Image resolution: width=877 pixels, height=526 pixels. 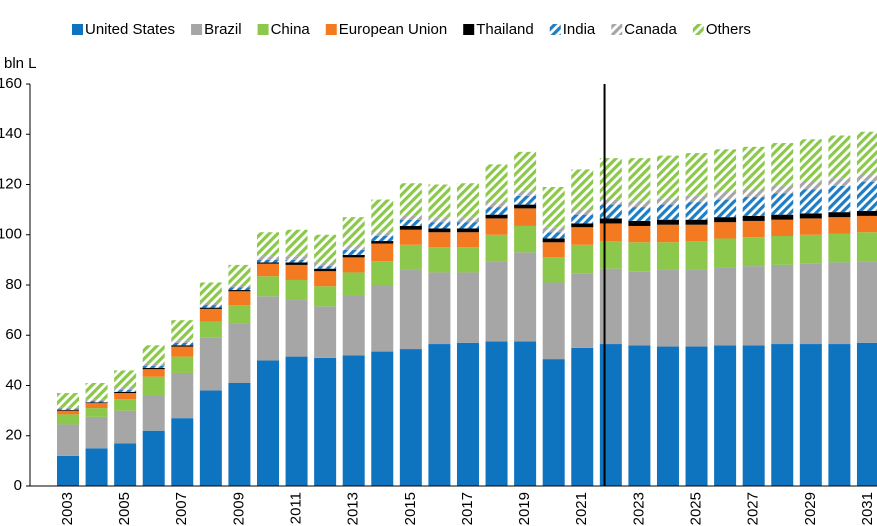 What do you see at coordinates (13, 435) in the screenshot?
I see `y-tick-label: 20` at bounding box center [13, 435].